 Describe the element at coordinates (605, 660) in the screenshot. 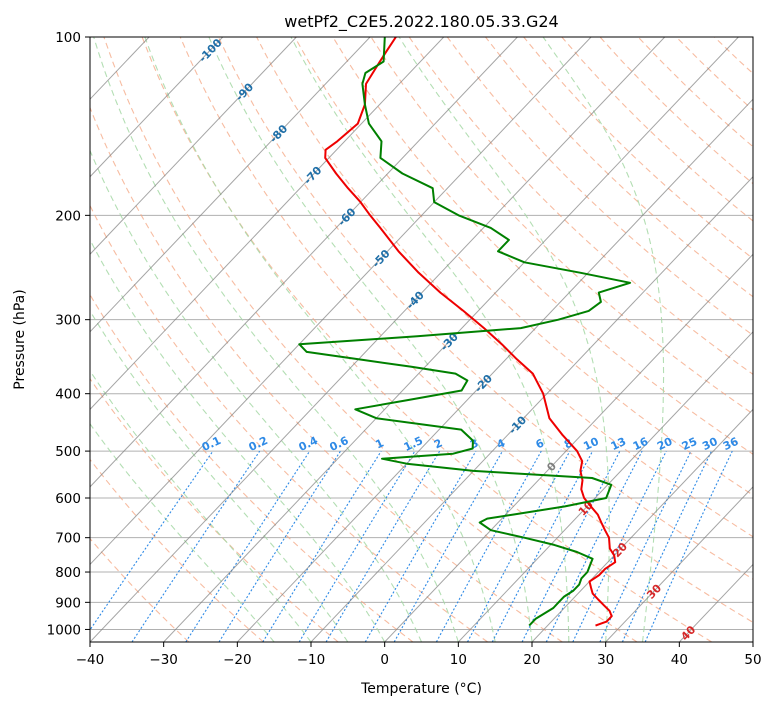

I see `x-tick-label: 30` at that location.